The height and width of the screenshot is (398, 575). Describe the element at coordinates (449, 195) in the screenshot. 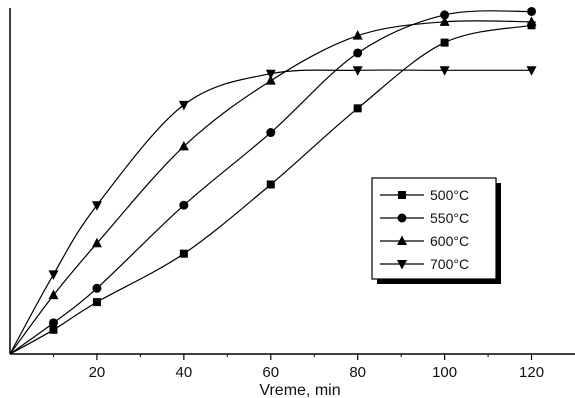

I see `legend-label: 500°C` at that location.